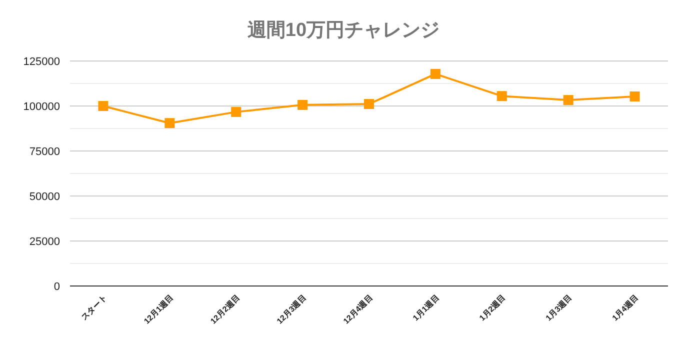  I want to click on x-tick-label: 1月2週目, so click(493, 308).